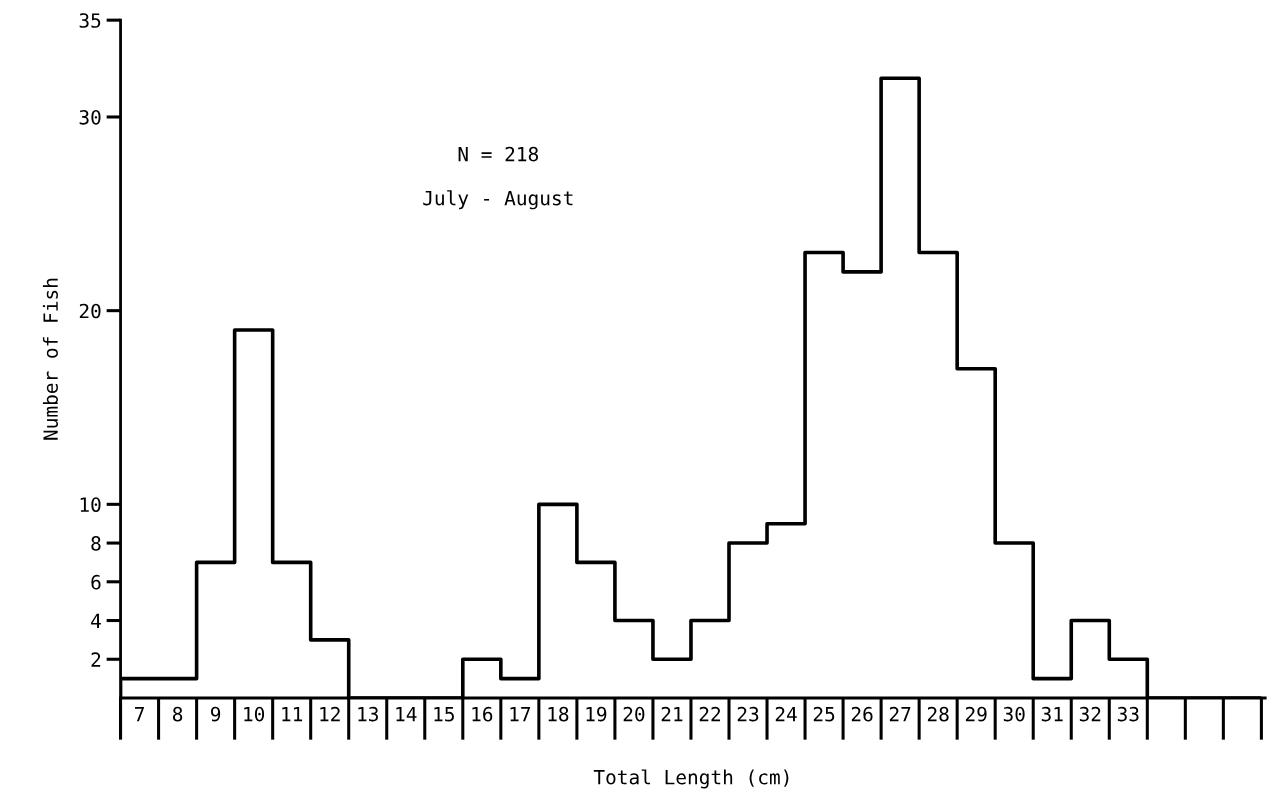  I want to click on x-tick-label: 32, so click(1090, 714).